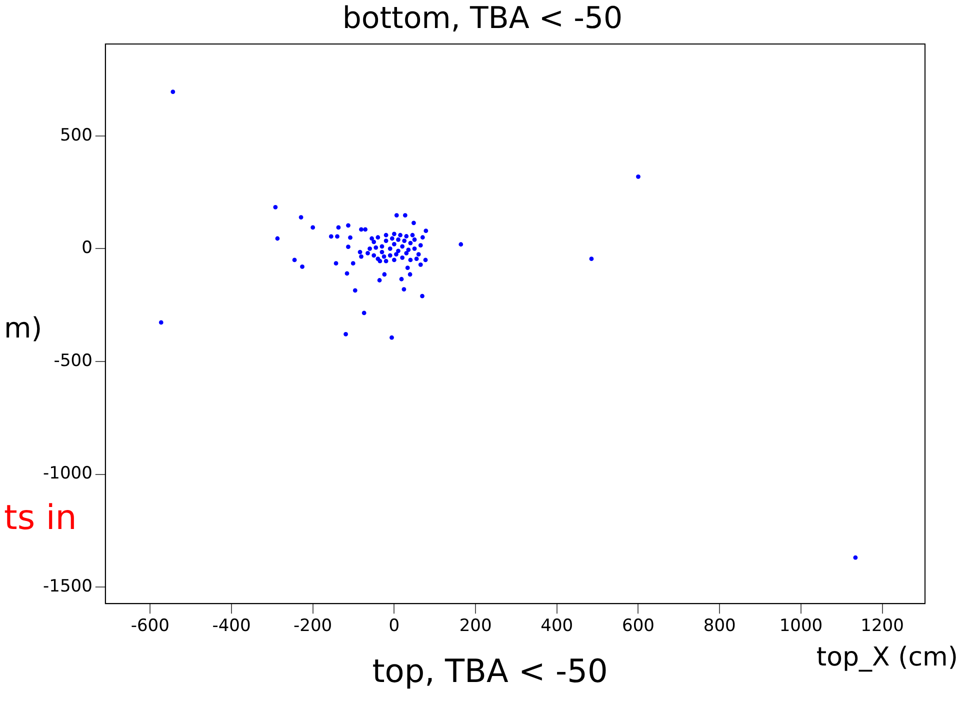 The image size is (963, 710). What do you see at coordinates (150, 626) in the screenshot?
I see `x-tick-label: -600` at bounding box center [150, 626].